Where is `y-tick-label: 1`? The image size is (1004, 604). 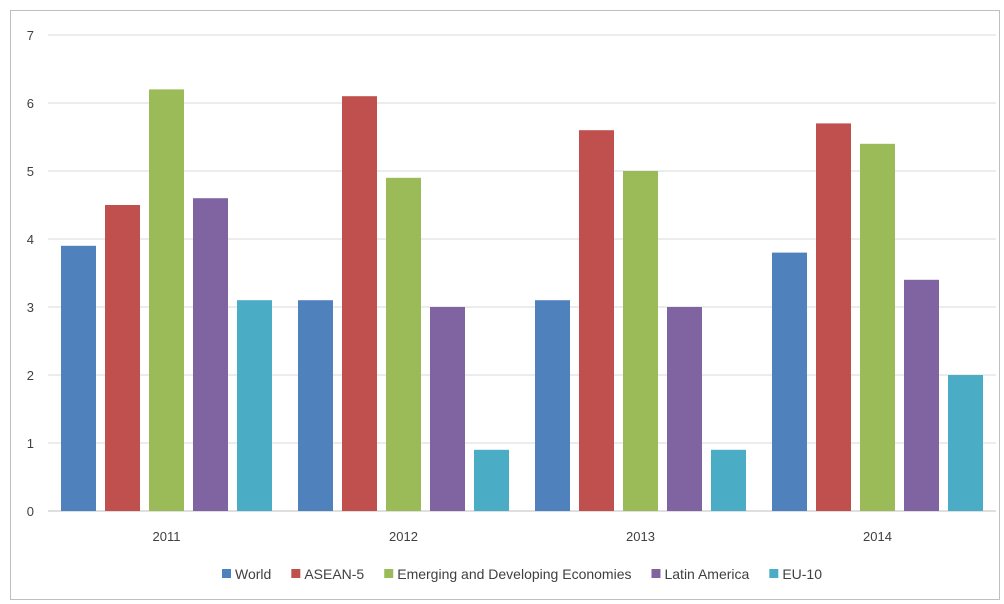 y-tick-label: 1 is located at coordinates (30, 443).